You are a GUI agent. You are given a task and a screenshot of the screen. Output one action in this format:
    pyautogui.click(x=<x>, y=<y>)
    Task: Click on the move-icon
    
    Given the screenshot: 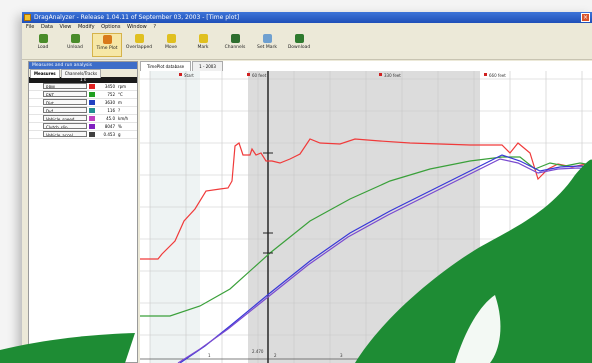 What is the action you would take?
    pyautogui.click(x=171, y=38)
    